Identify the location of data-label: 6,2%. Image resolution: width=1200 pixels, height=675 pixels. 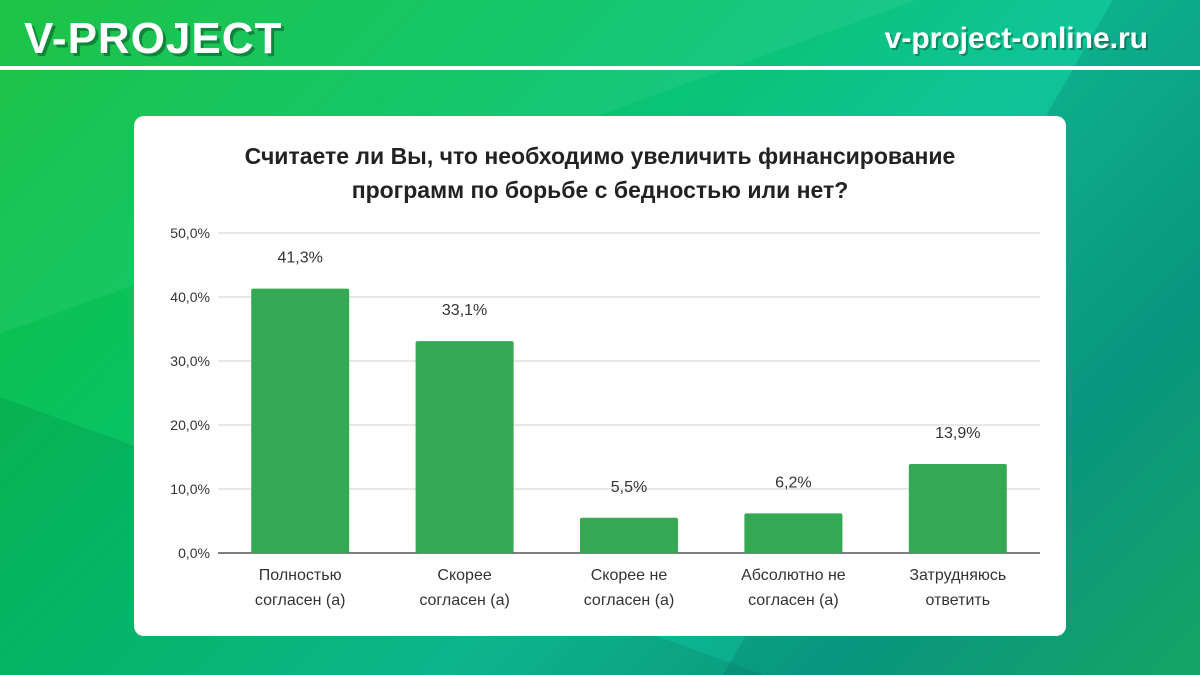
(793, 482).